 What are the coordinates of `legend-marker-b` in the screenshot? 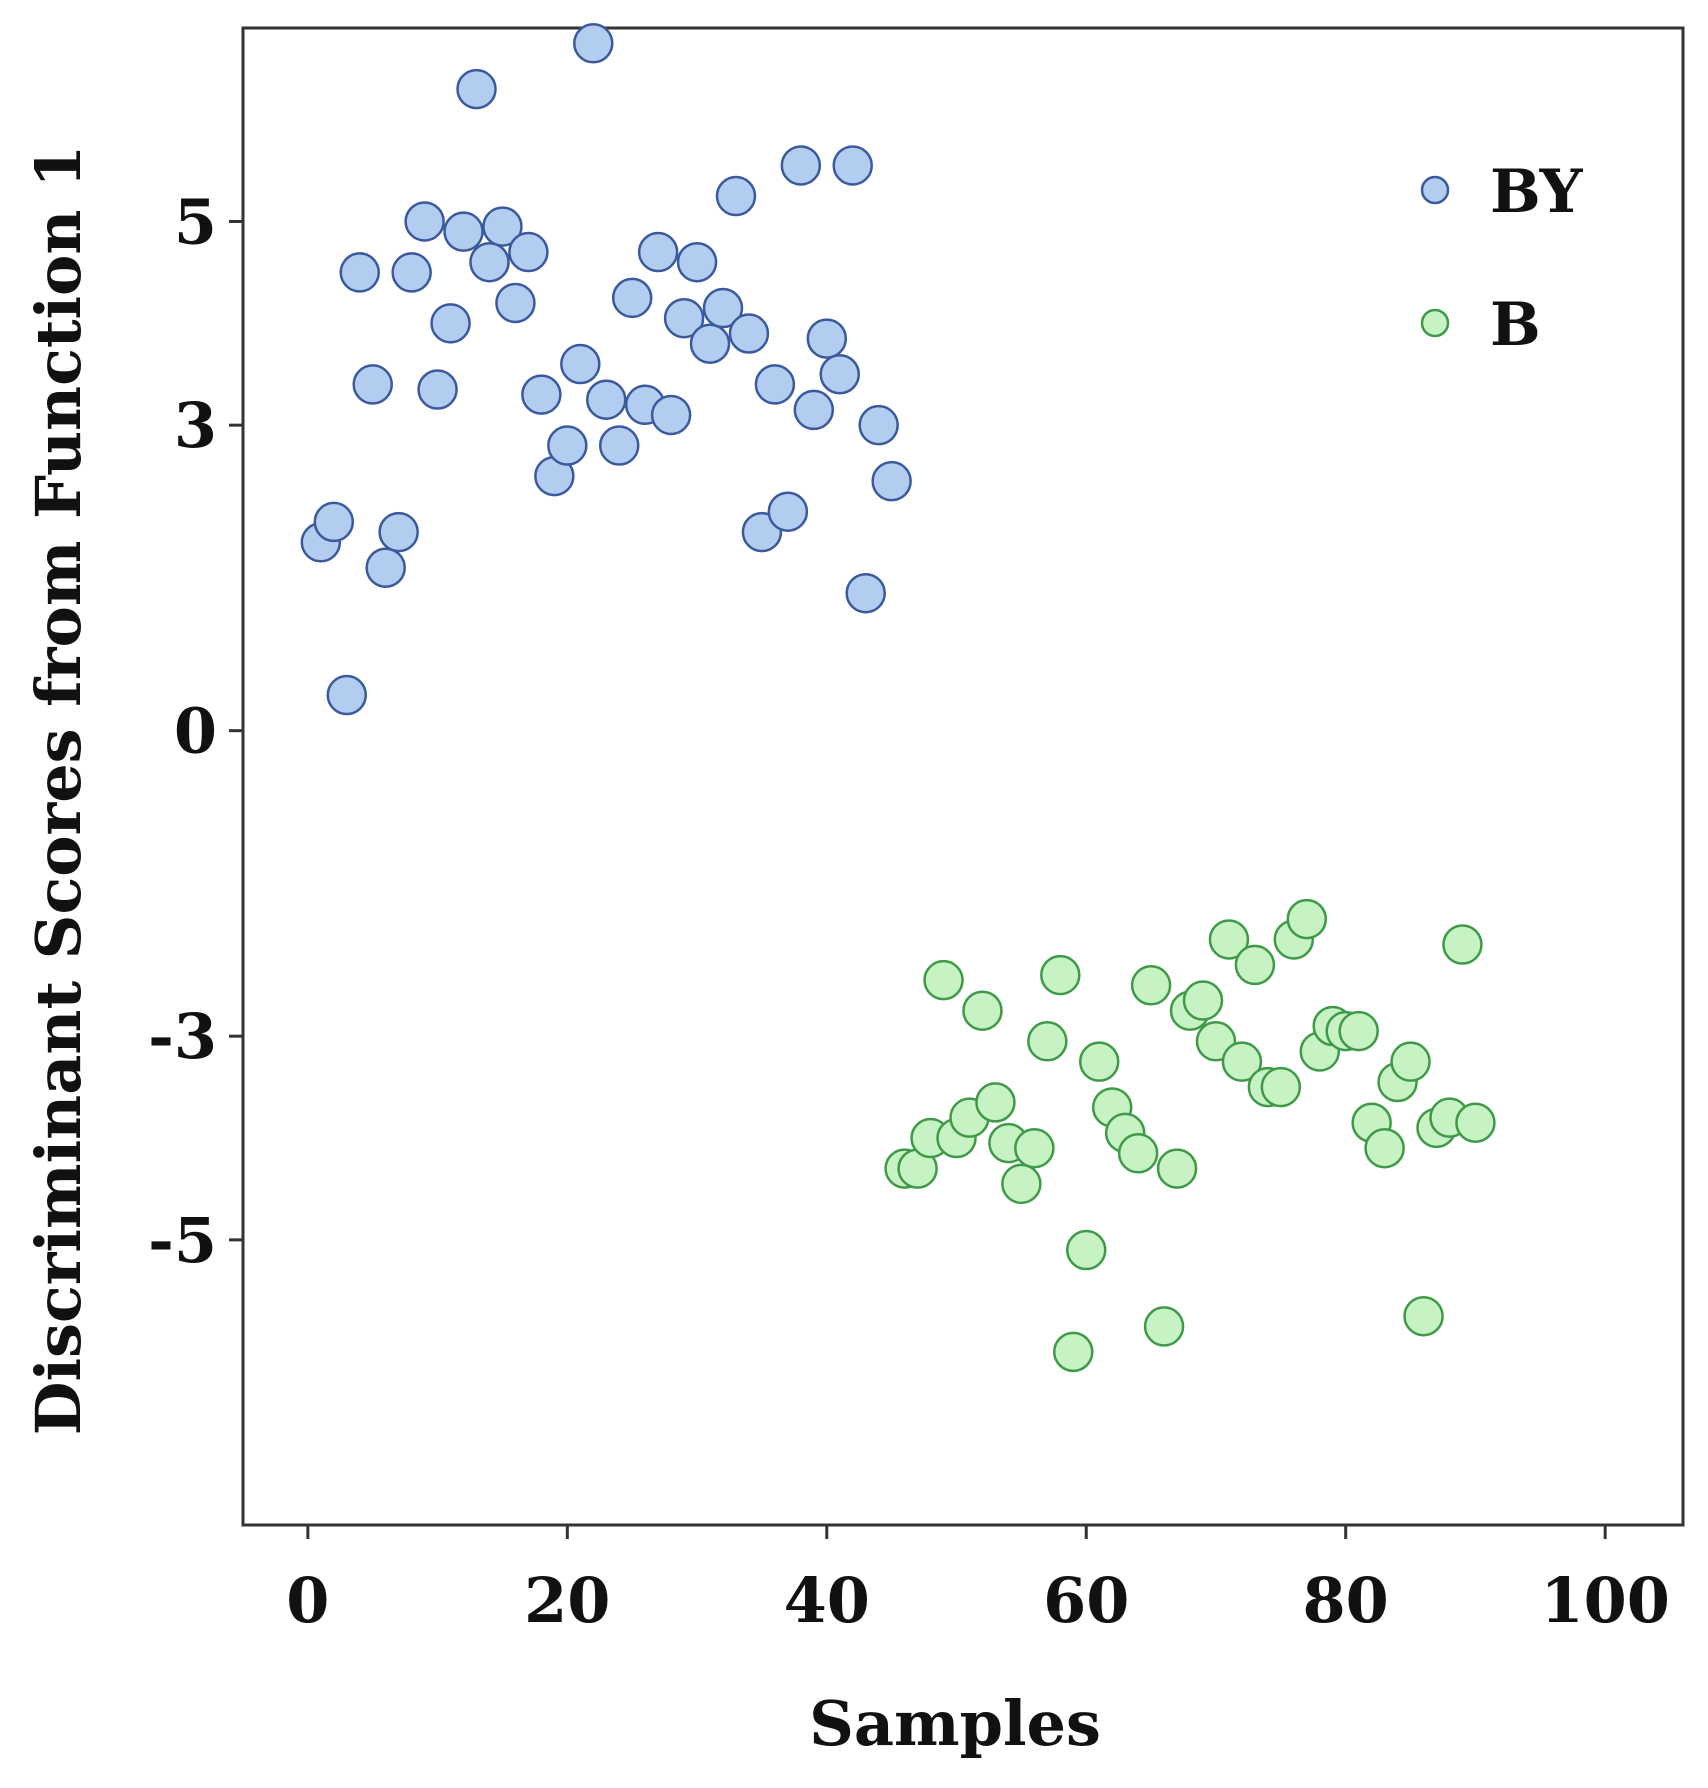 It's located at (1435, 323).